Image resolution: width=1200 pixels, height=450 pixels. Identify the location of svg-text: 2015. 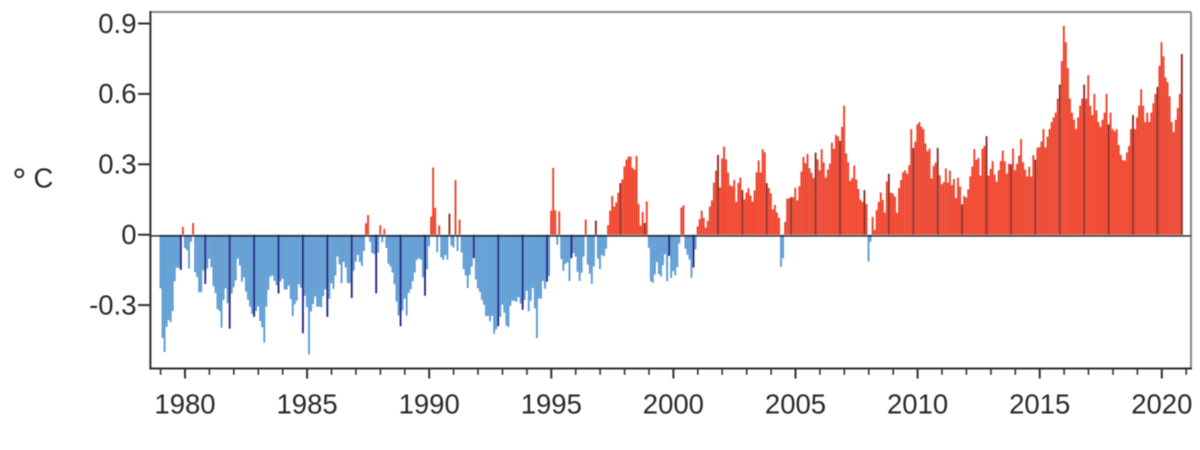
(1039, 403).